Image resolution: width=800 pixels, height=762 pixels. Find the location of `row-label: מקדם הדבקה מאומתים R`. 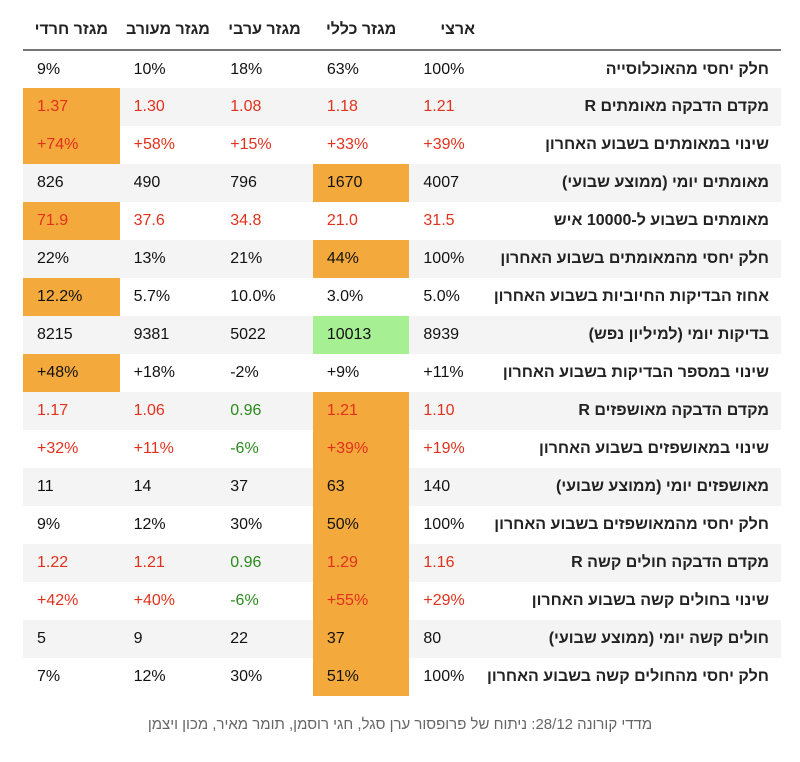

row-label: מקדם הדבקה מאומתים R is located at coordinates (676, 106).